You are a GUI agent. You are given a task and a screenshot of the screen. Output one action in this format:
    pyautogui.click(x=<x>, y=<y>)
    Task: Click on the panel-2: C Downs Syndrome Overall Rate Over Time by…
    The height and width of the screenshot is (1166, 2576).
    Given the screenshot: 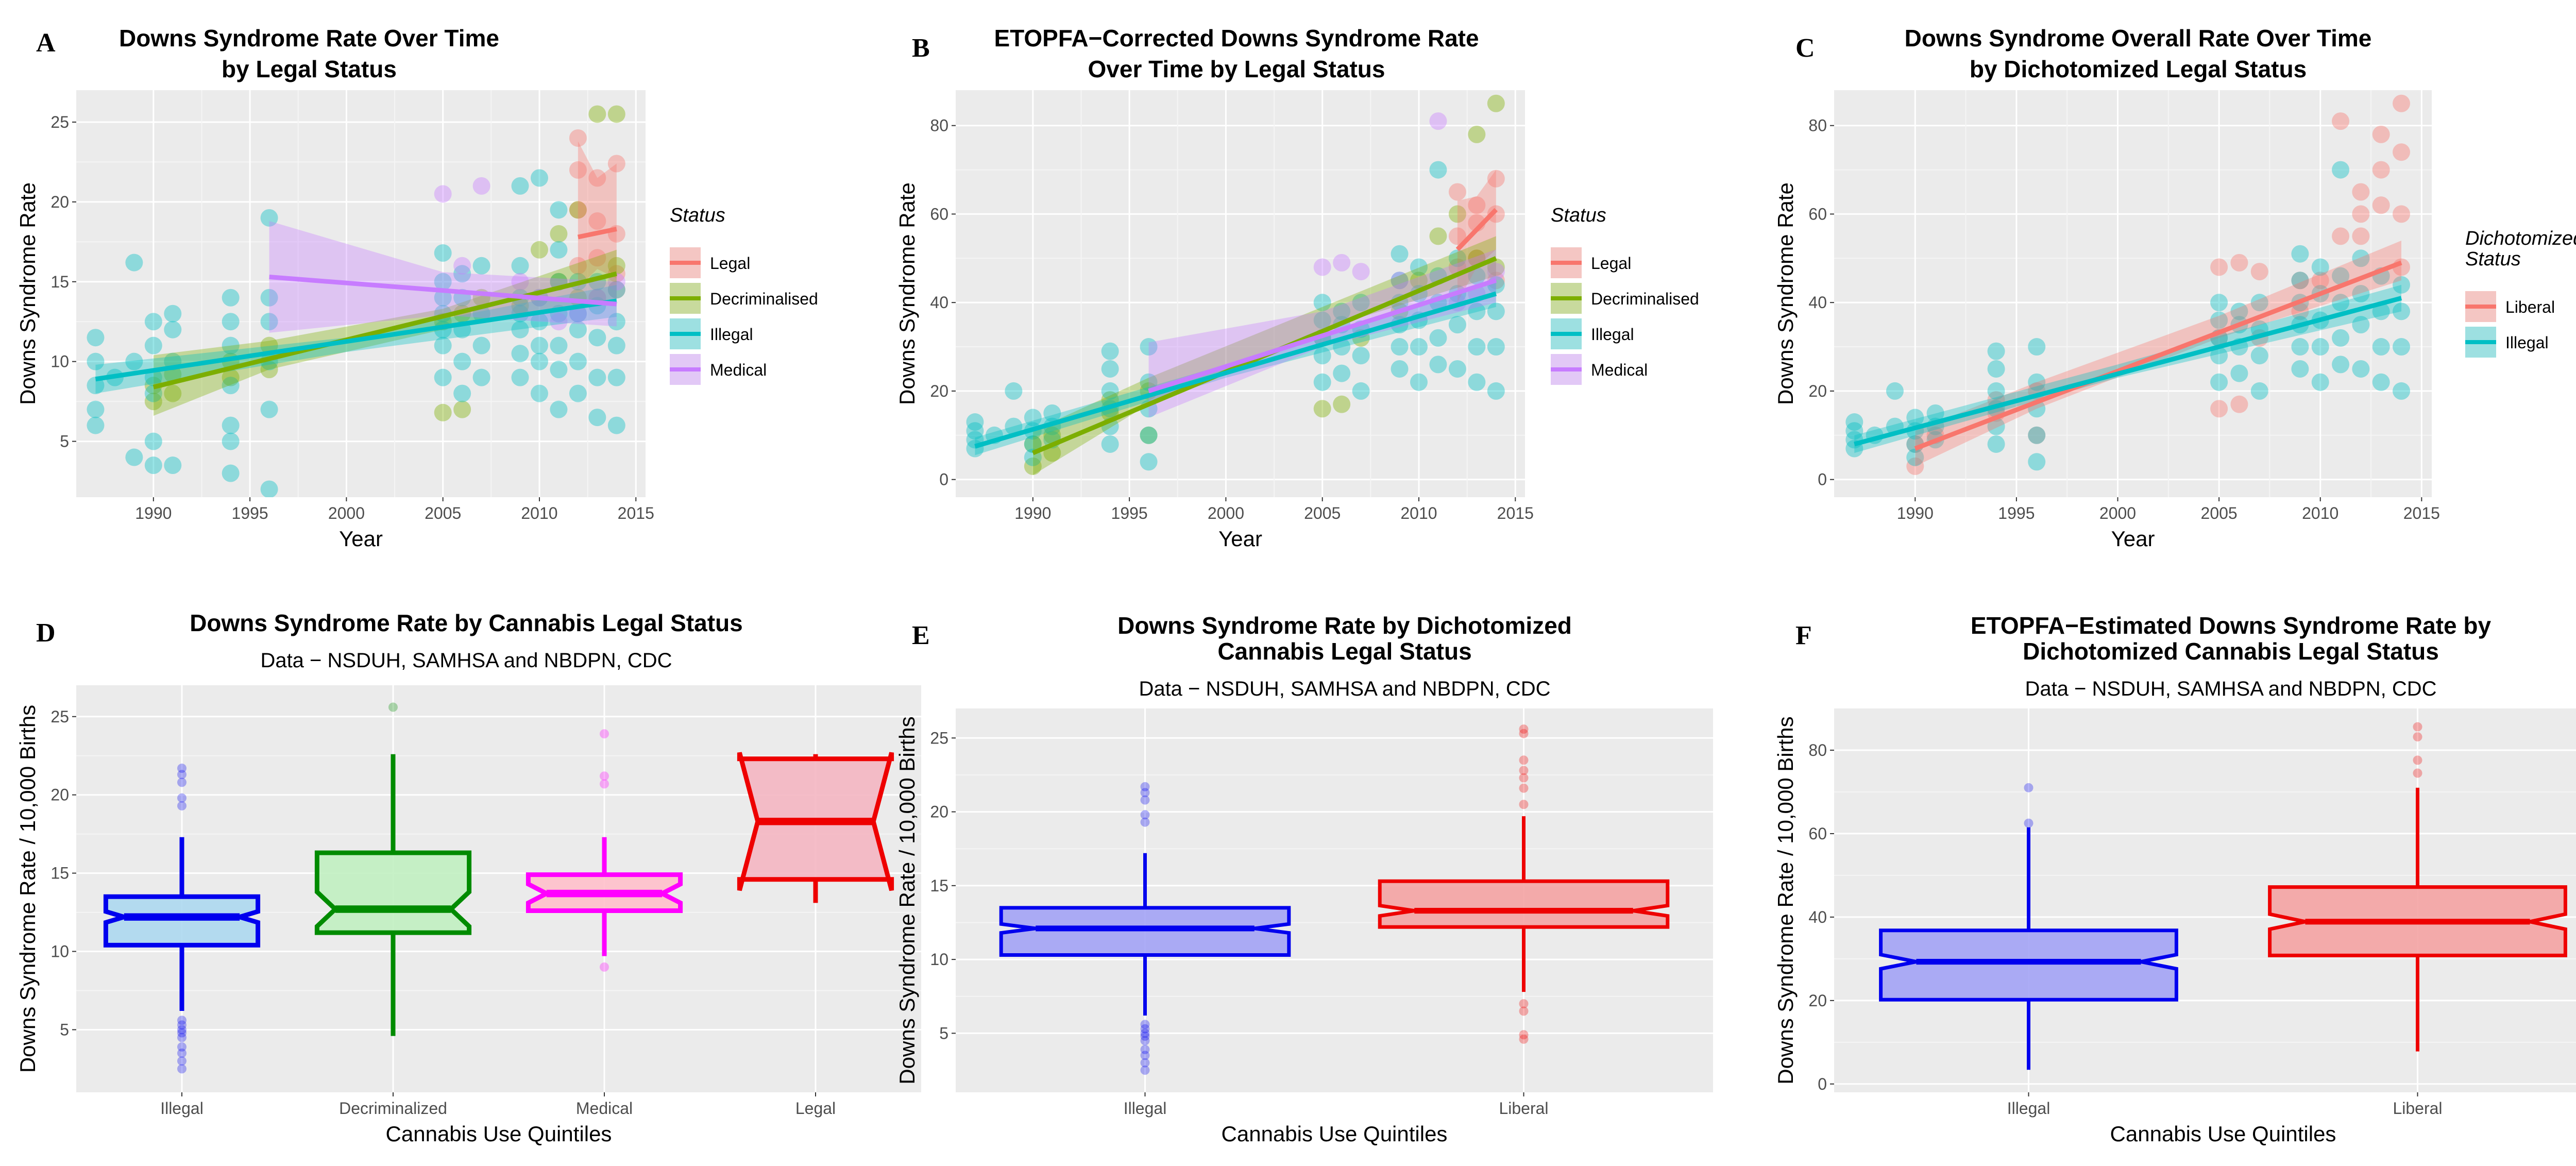 What is the action you would take?
    pyautogui.click(x=2174, y=288)
    